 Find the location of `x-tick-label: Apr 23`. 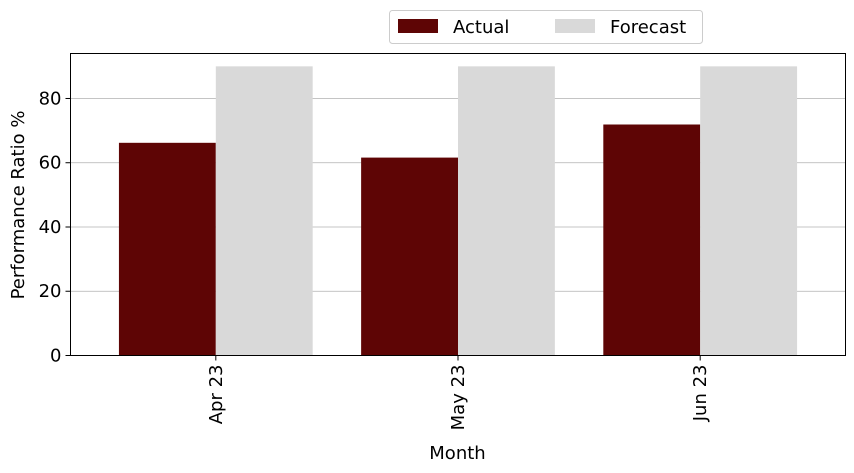

x-tick-label: Apr 23 is located at coordinates (216, 395).